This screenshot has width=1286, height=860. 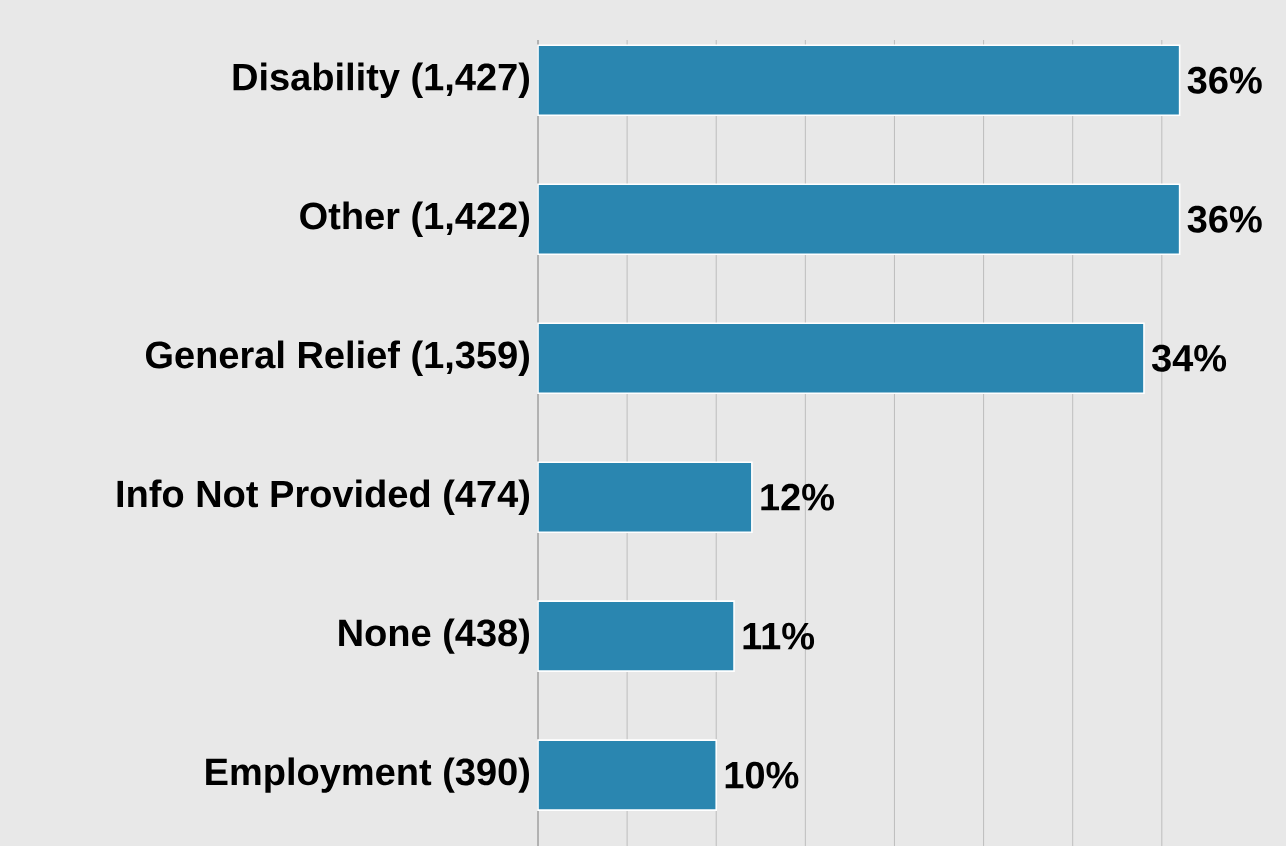 I want to click on data-label: 12%, so click(x=797, y=497).